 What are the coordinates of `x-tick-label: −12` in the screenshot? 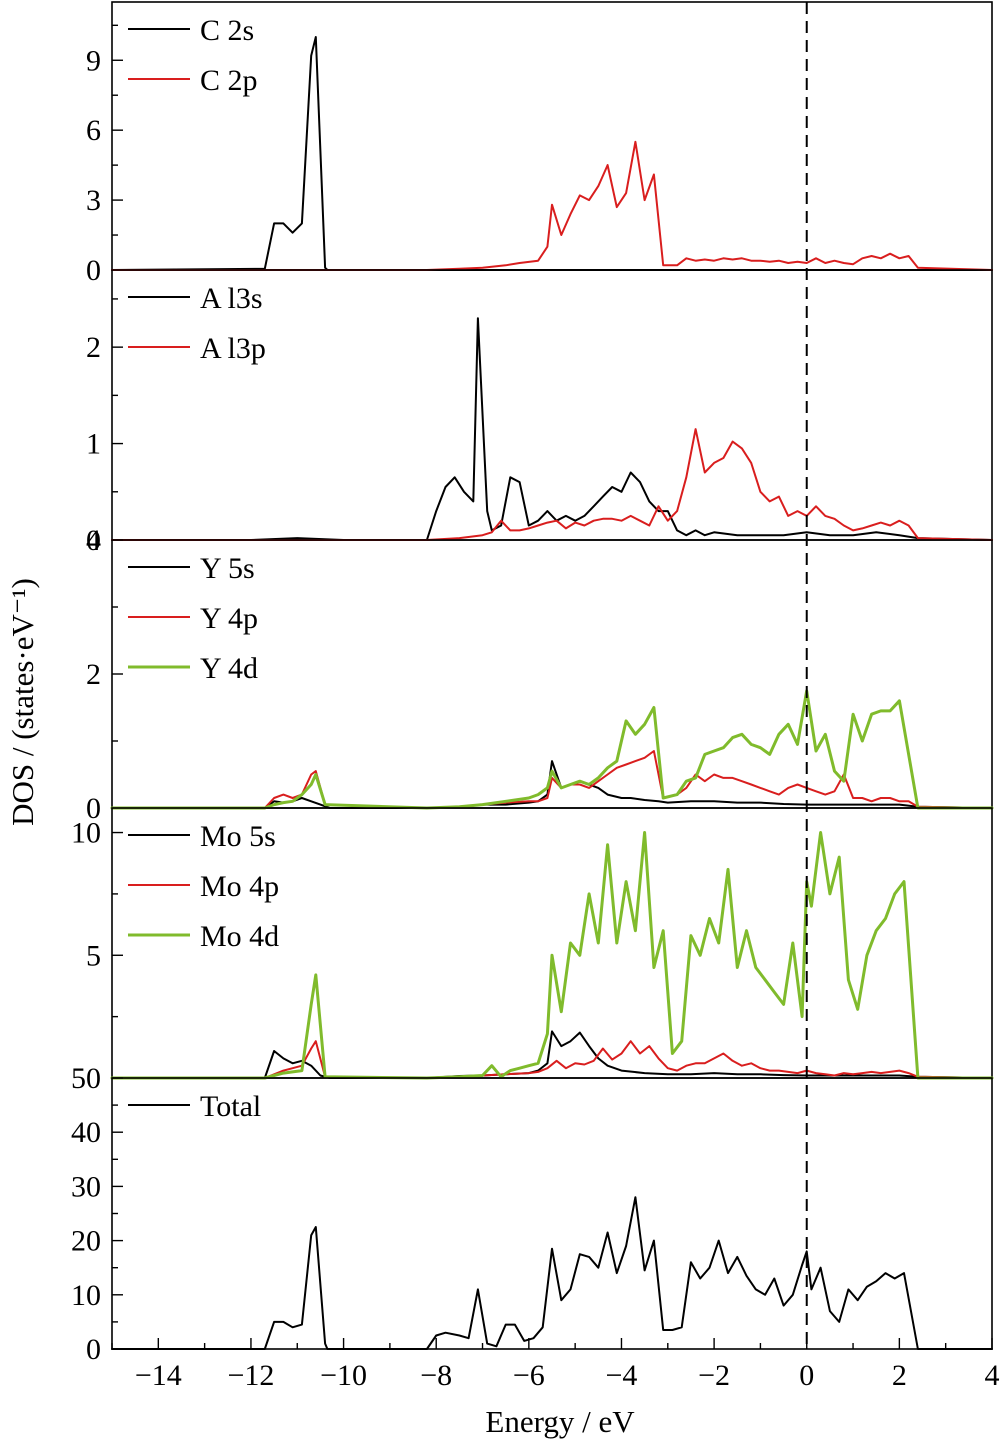 It's located at (250, 1375).